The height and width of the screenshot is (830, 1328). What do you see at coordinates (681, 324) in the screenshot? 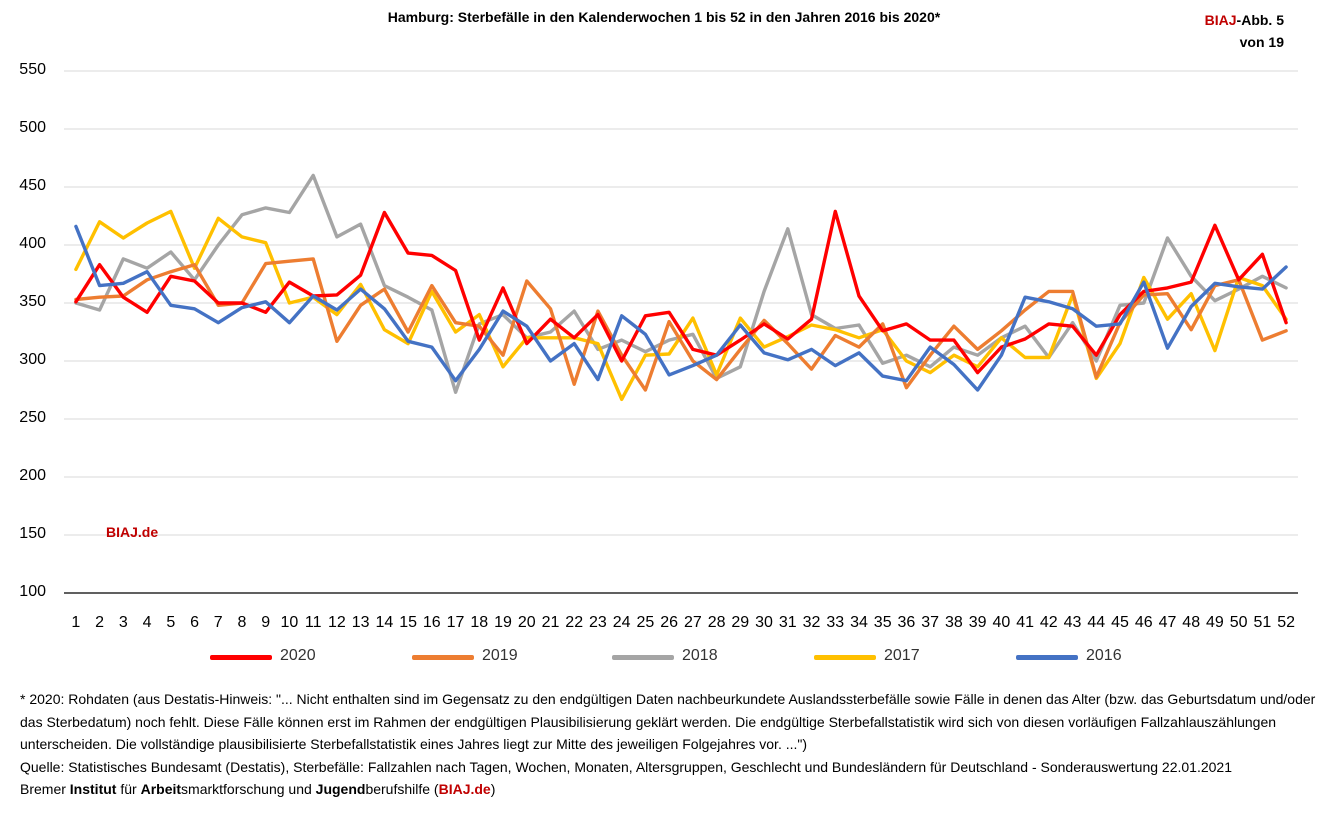
I see `series-line-2019` at bounding box center [681, 324].